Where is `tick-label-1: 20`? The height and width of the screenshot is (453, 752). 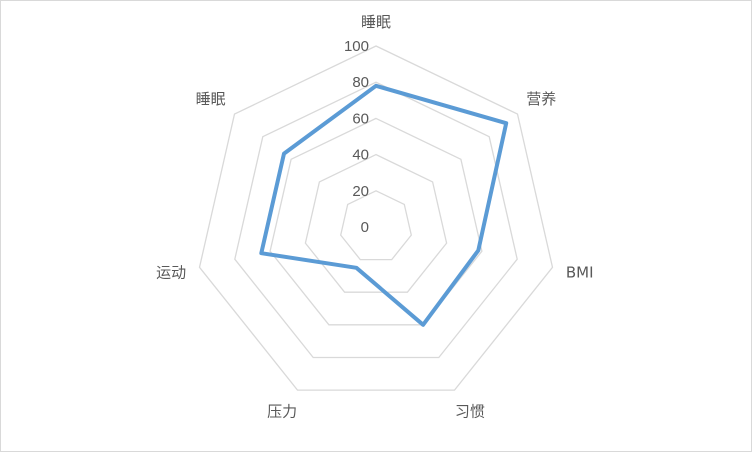
tick-label-1: 20 is located at coordinates (360, 191).